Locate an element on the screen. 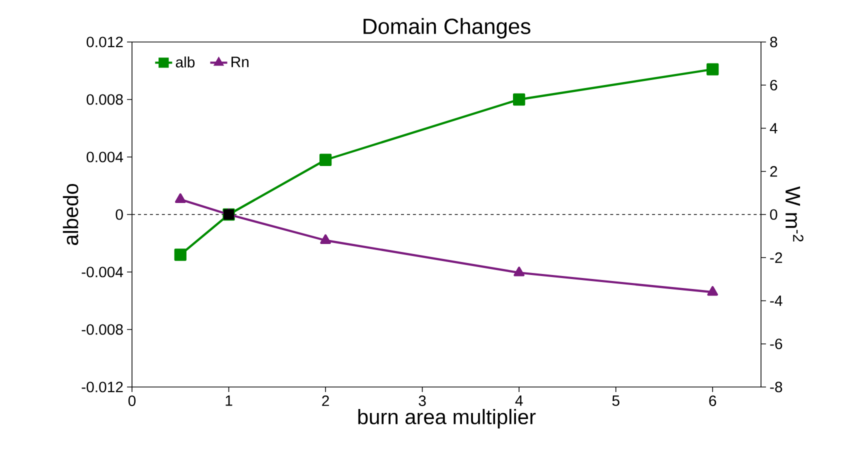 The image size is (852, 461). y2-tick-label: 2 is located at coordinates (774, 171).